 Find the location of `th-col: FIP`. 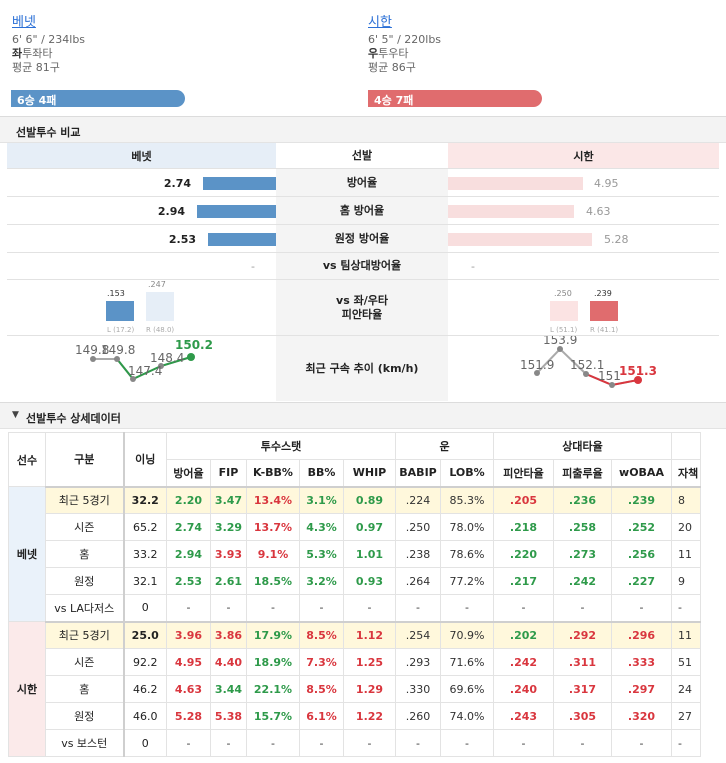

th-col: FIP is located at coordinates (228, 473).